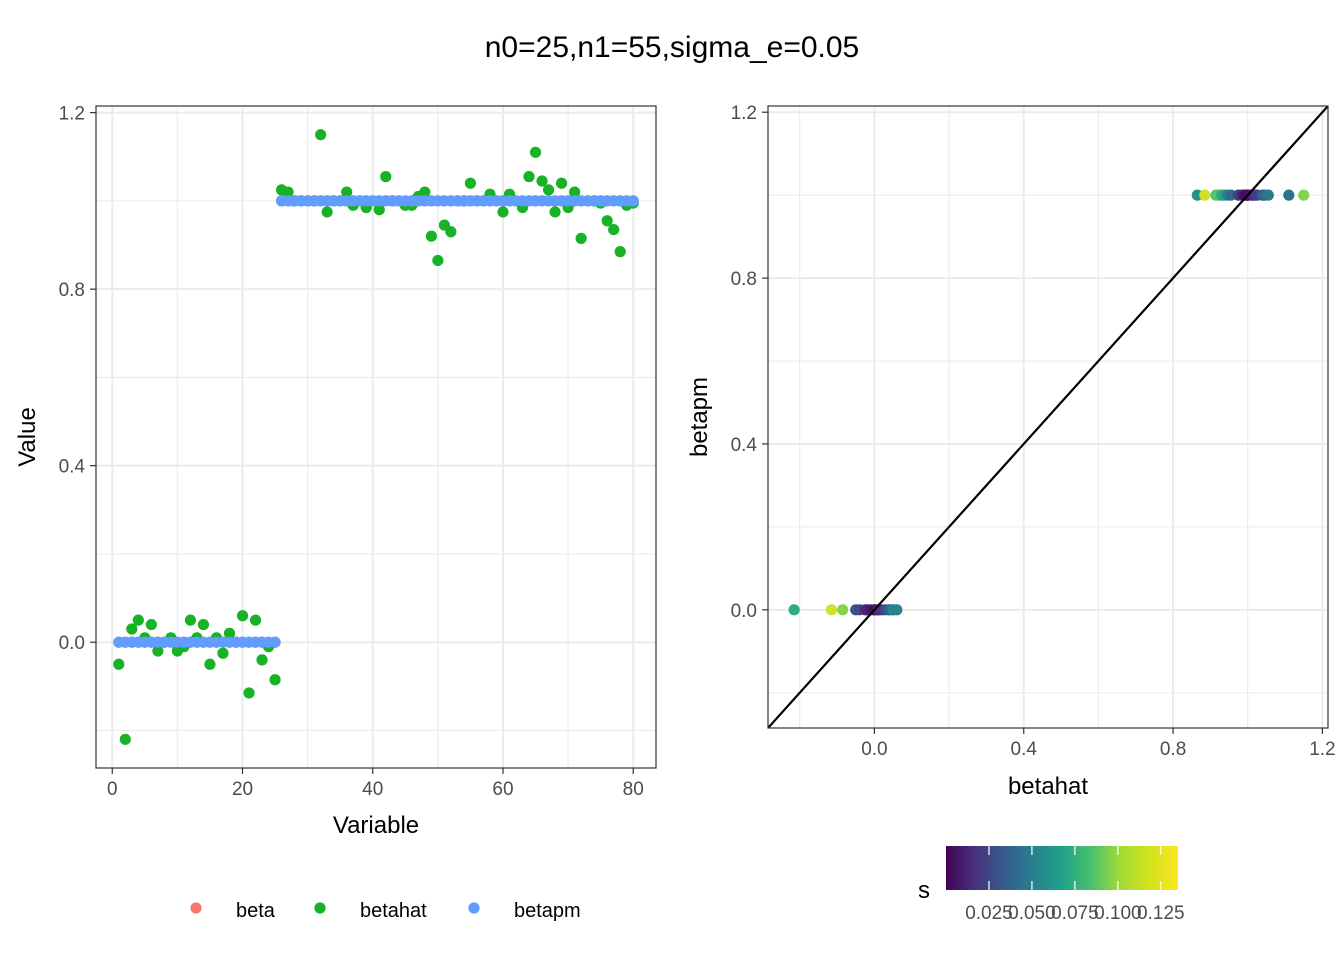 The width and height of the screenshot is (1344, 960). I want to click on figure-title: n0=25,n1=55,sigma_e=0.05, so click(672, 47).